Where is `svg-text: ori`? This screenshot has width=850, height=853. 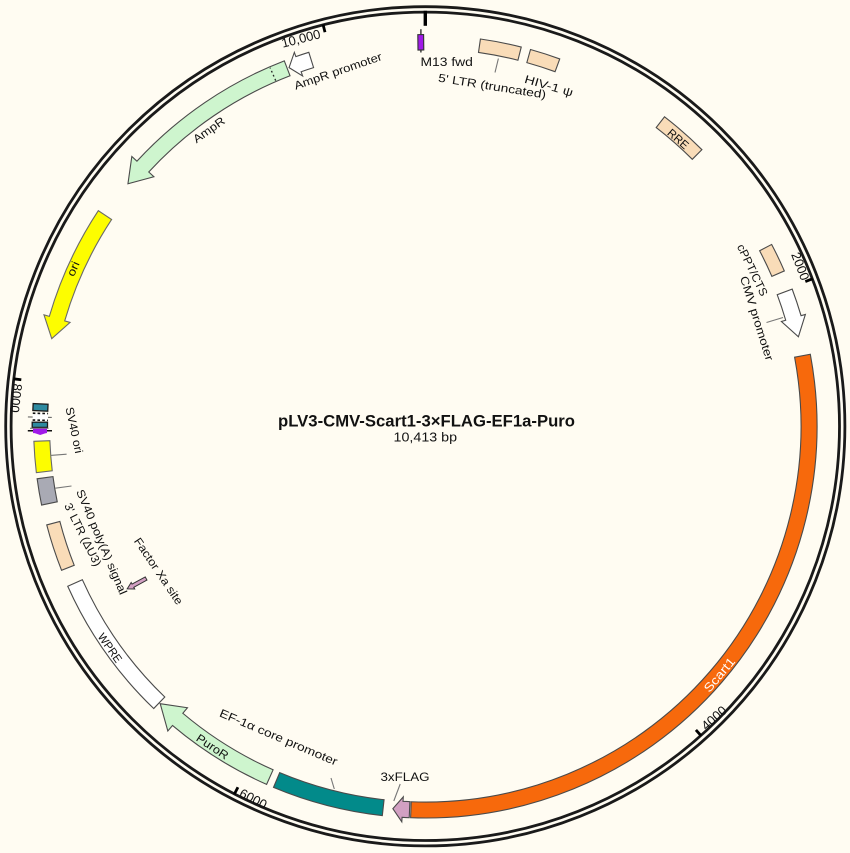 svg-text: ori is located at coordinates (74, 269).